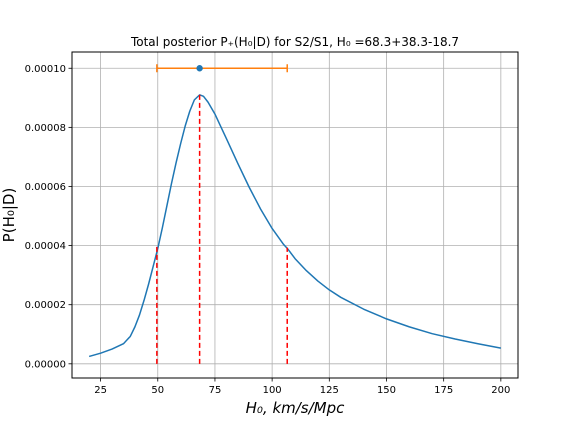  I want to click on x-tick-label: 75, so click(215, 390).